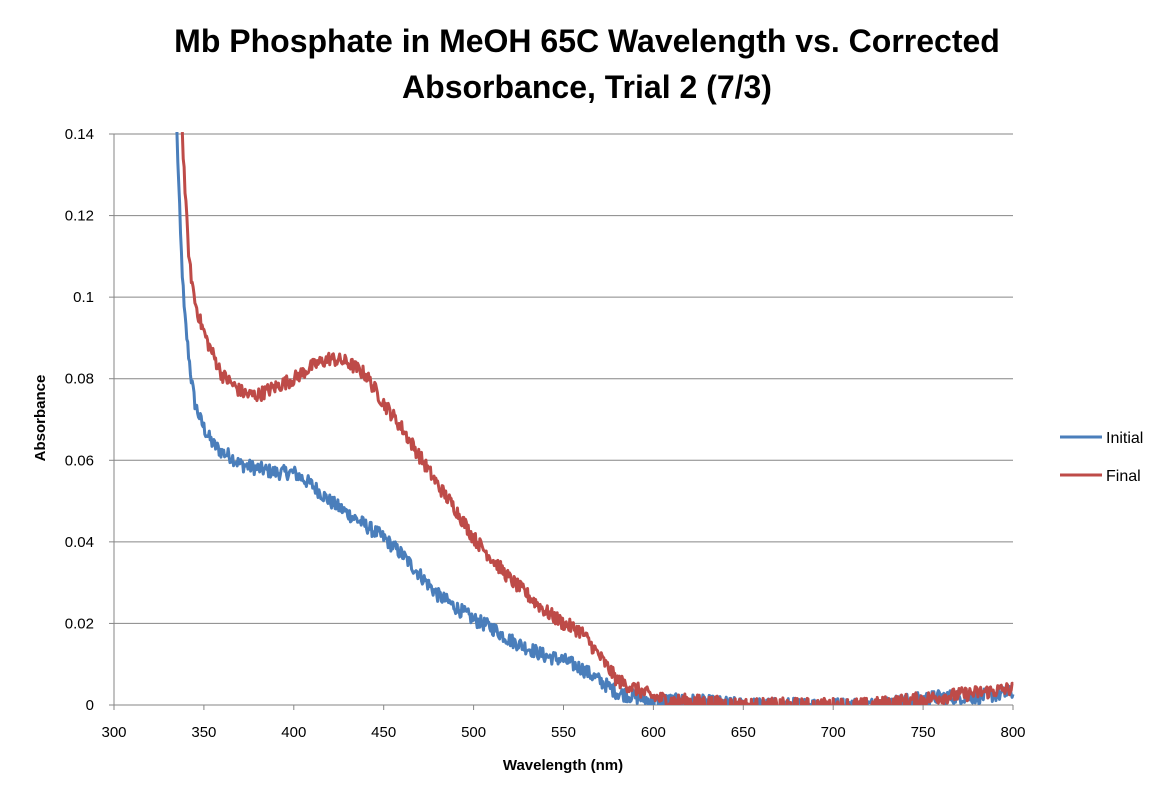 The image size is (1174, 801). What do you see at coordinates (563, 765) in the screenshot?
I see `x-axis-label: Wavelength (nm)` at bounding box center [563, 765].